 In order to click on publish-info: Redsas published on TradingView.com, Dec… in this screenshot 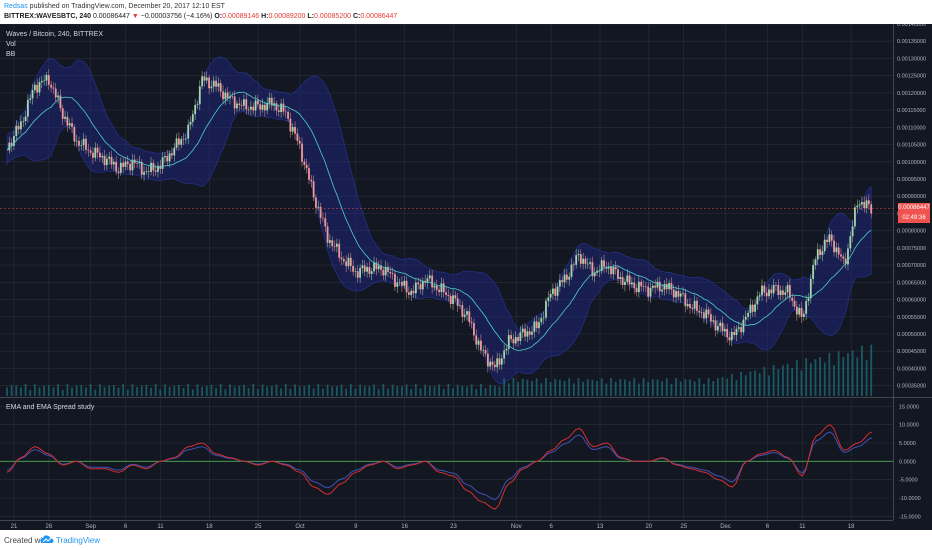, I will do `click(114, 6)`.